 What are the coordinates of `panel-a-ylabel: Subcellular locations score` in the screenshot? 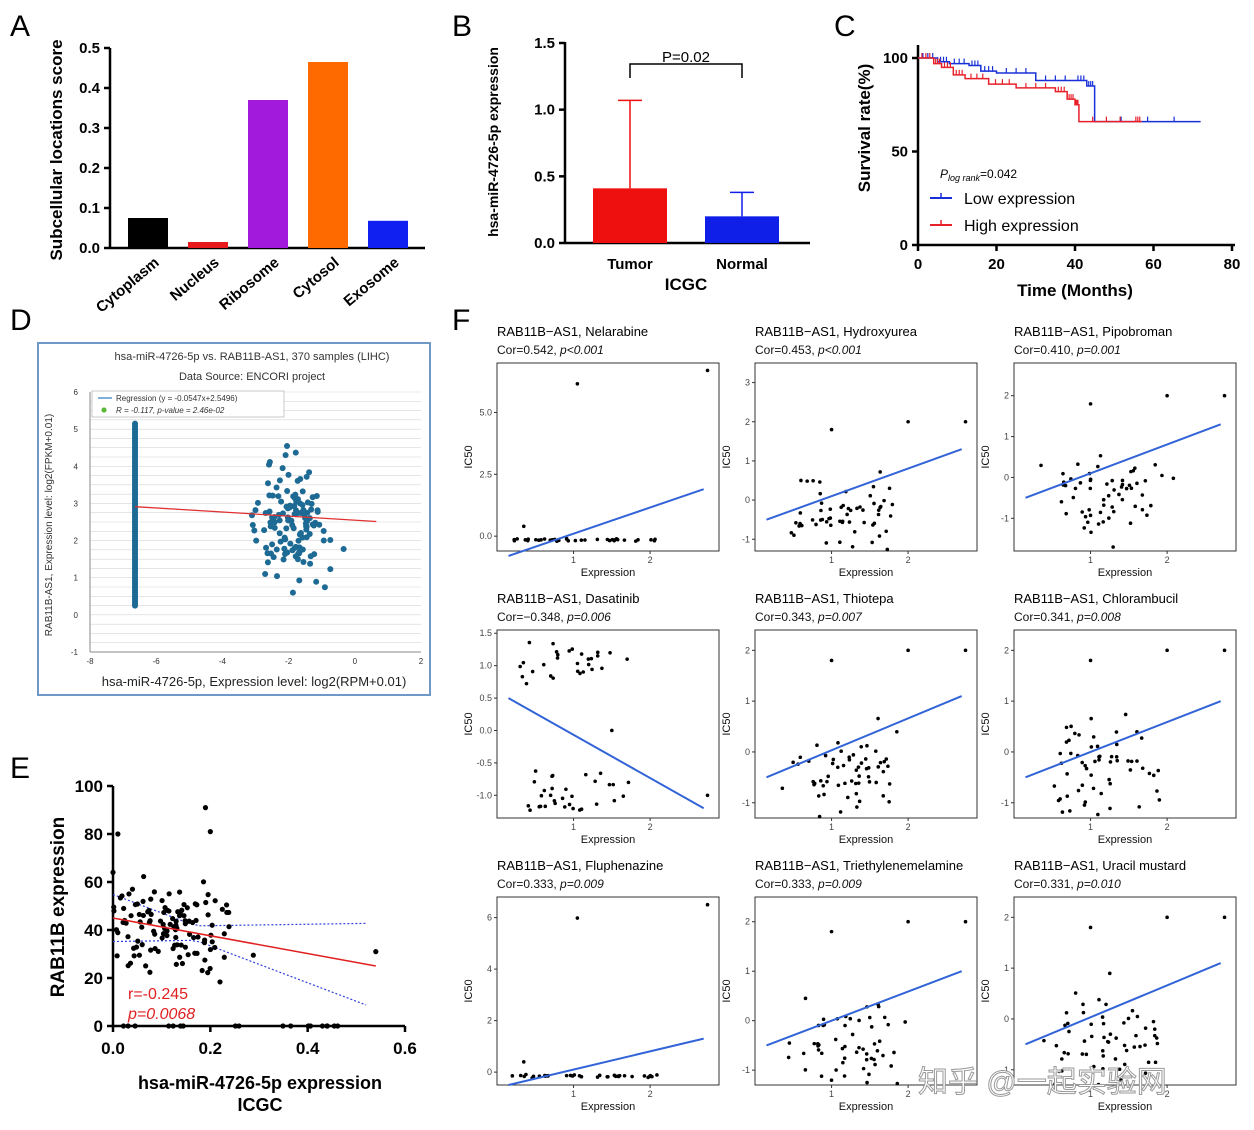 It's located at (56, 149).